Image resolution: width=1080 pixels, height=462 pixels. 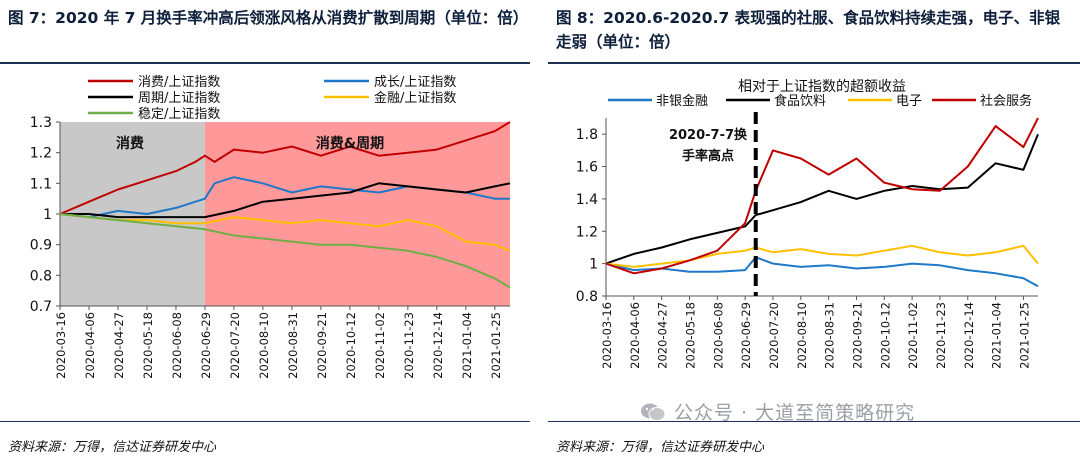 What do you see at coordinates (350, 143) in the screenshot?
I see `region-label-consumer-cycle: 消费&周期` at bounding box center [350, 143].